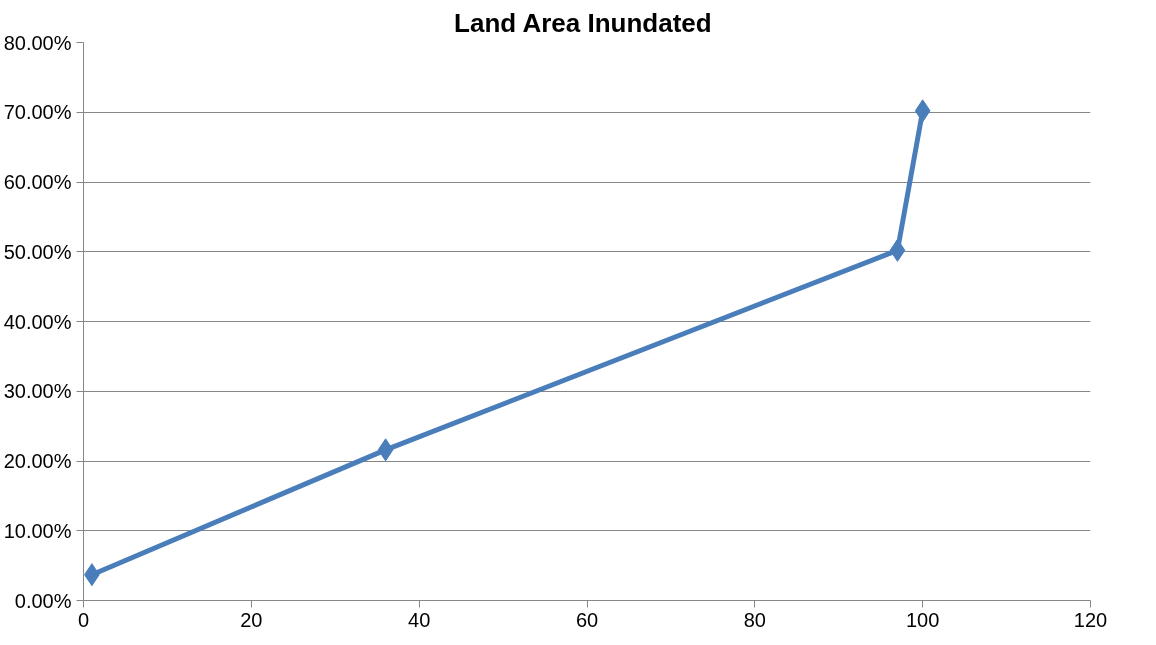 The width and height of the screenshot is (1156, 645). Describe the element at coordinates (37, 112) in the screenshot. I see `y-tick-label: 70.00%` at that location.